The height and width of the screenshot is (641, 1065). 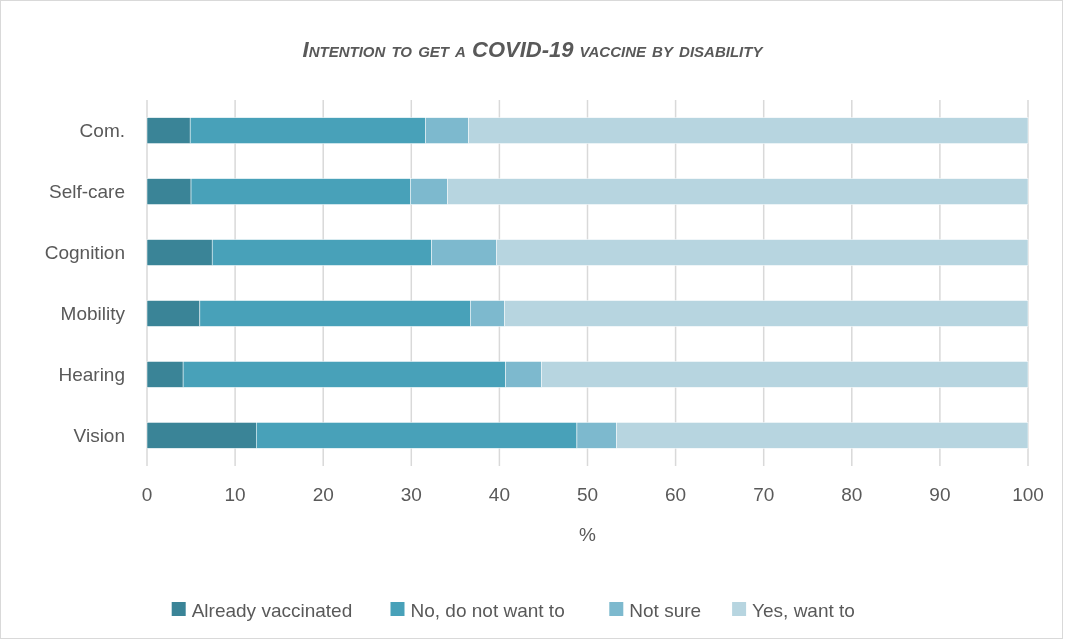 I want to click on legend-label: Yes, want to, so click(x=803, y=610).